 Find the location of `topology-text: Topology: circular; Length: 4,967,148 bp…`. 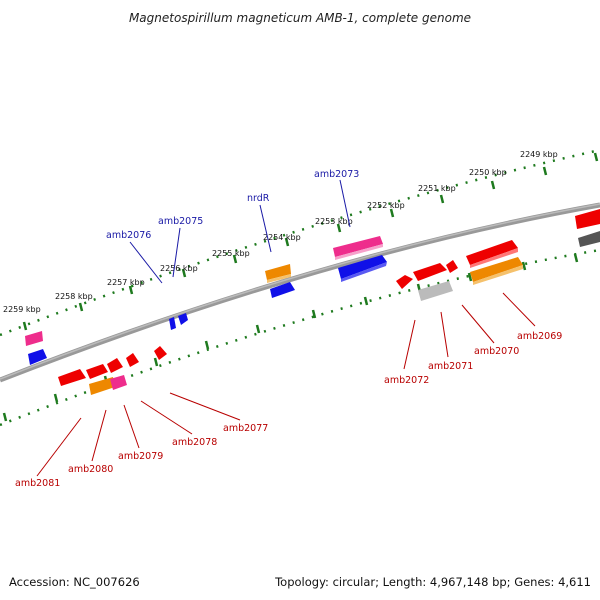

topology-text: Topology: circular; Length: 4,967,148 bp… is located at coordinates (432, 582).